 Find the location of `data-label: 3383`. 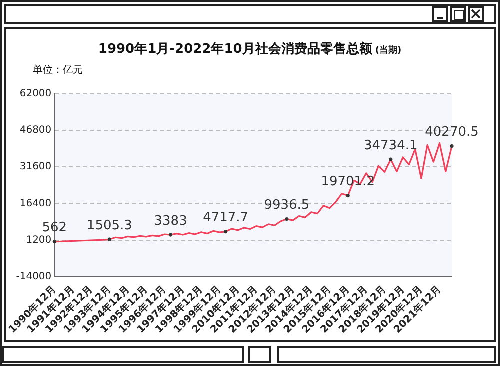

data-label: 3383 is located at coordinates (171, 221).